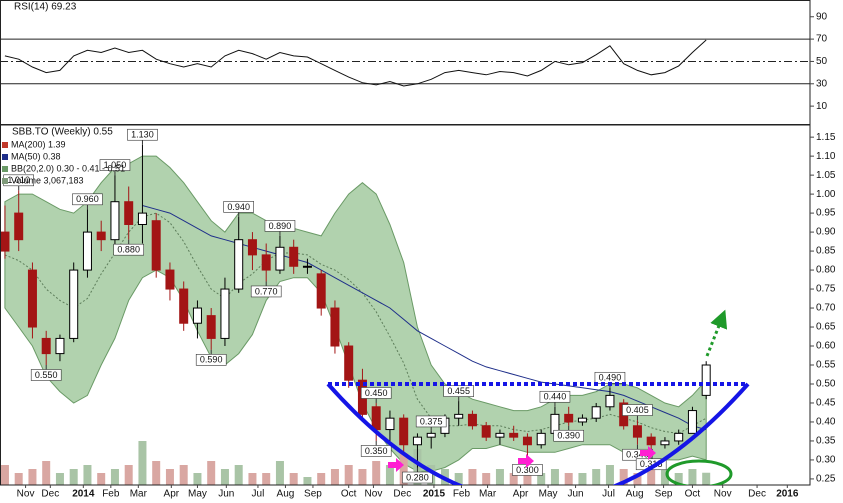  I want to click on annotation-label: 1.130, so click(142, 135).